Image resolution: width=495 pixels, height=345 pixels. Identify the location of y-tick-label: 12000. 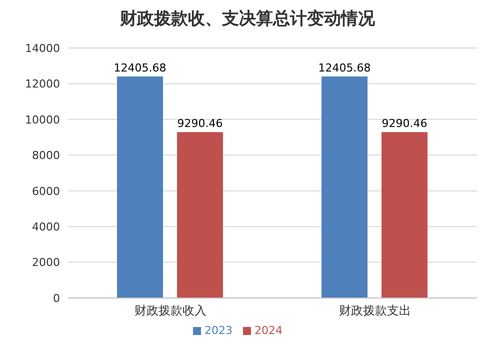
(42, 84).